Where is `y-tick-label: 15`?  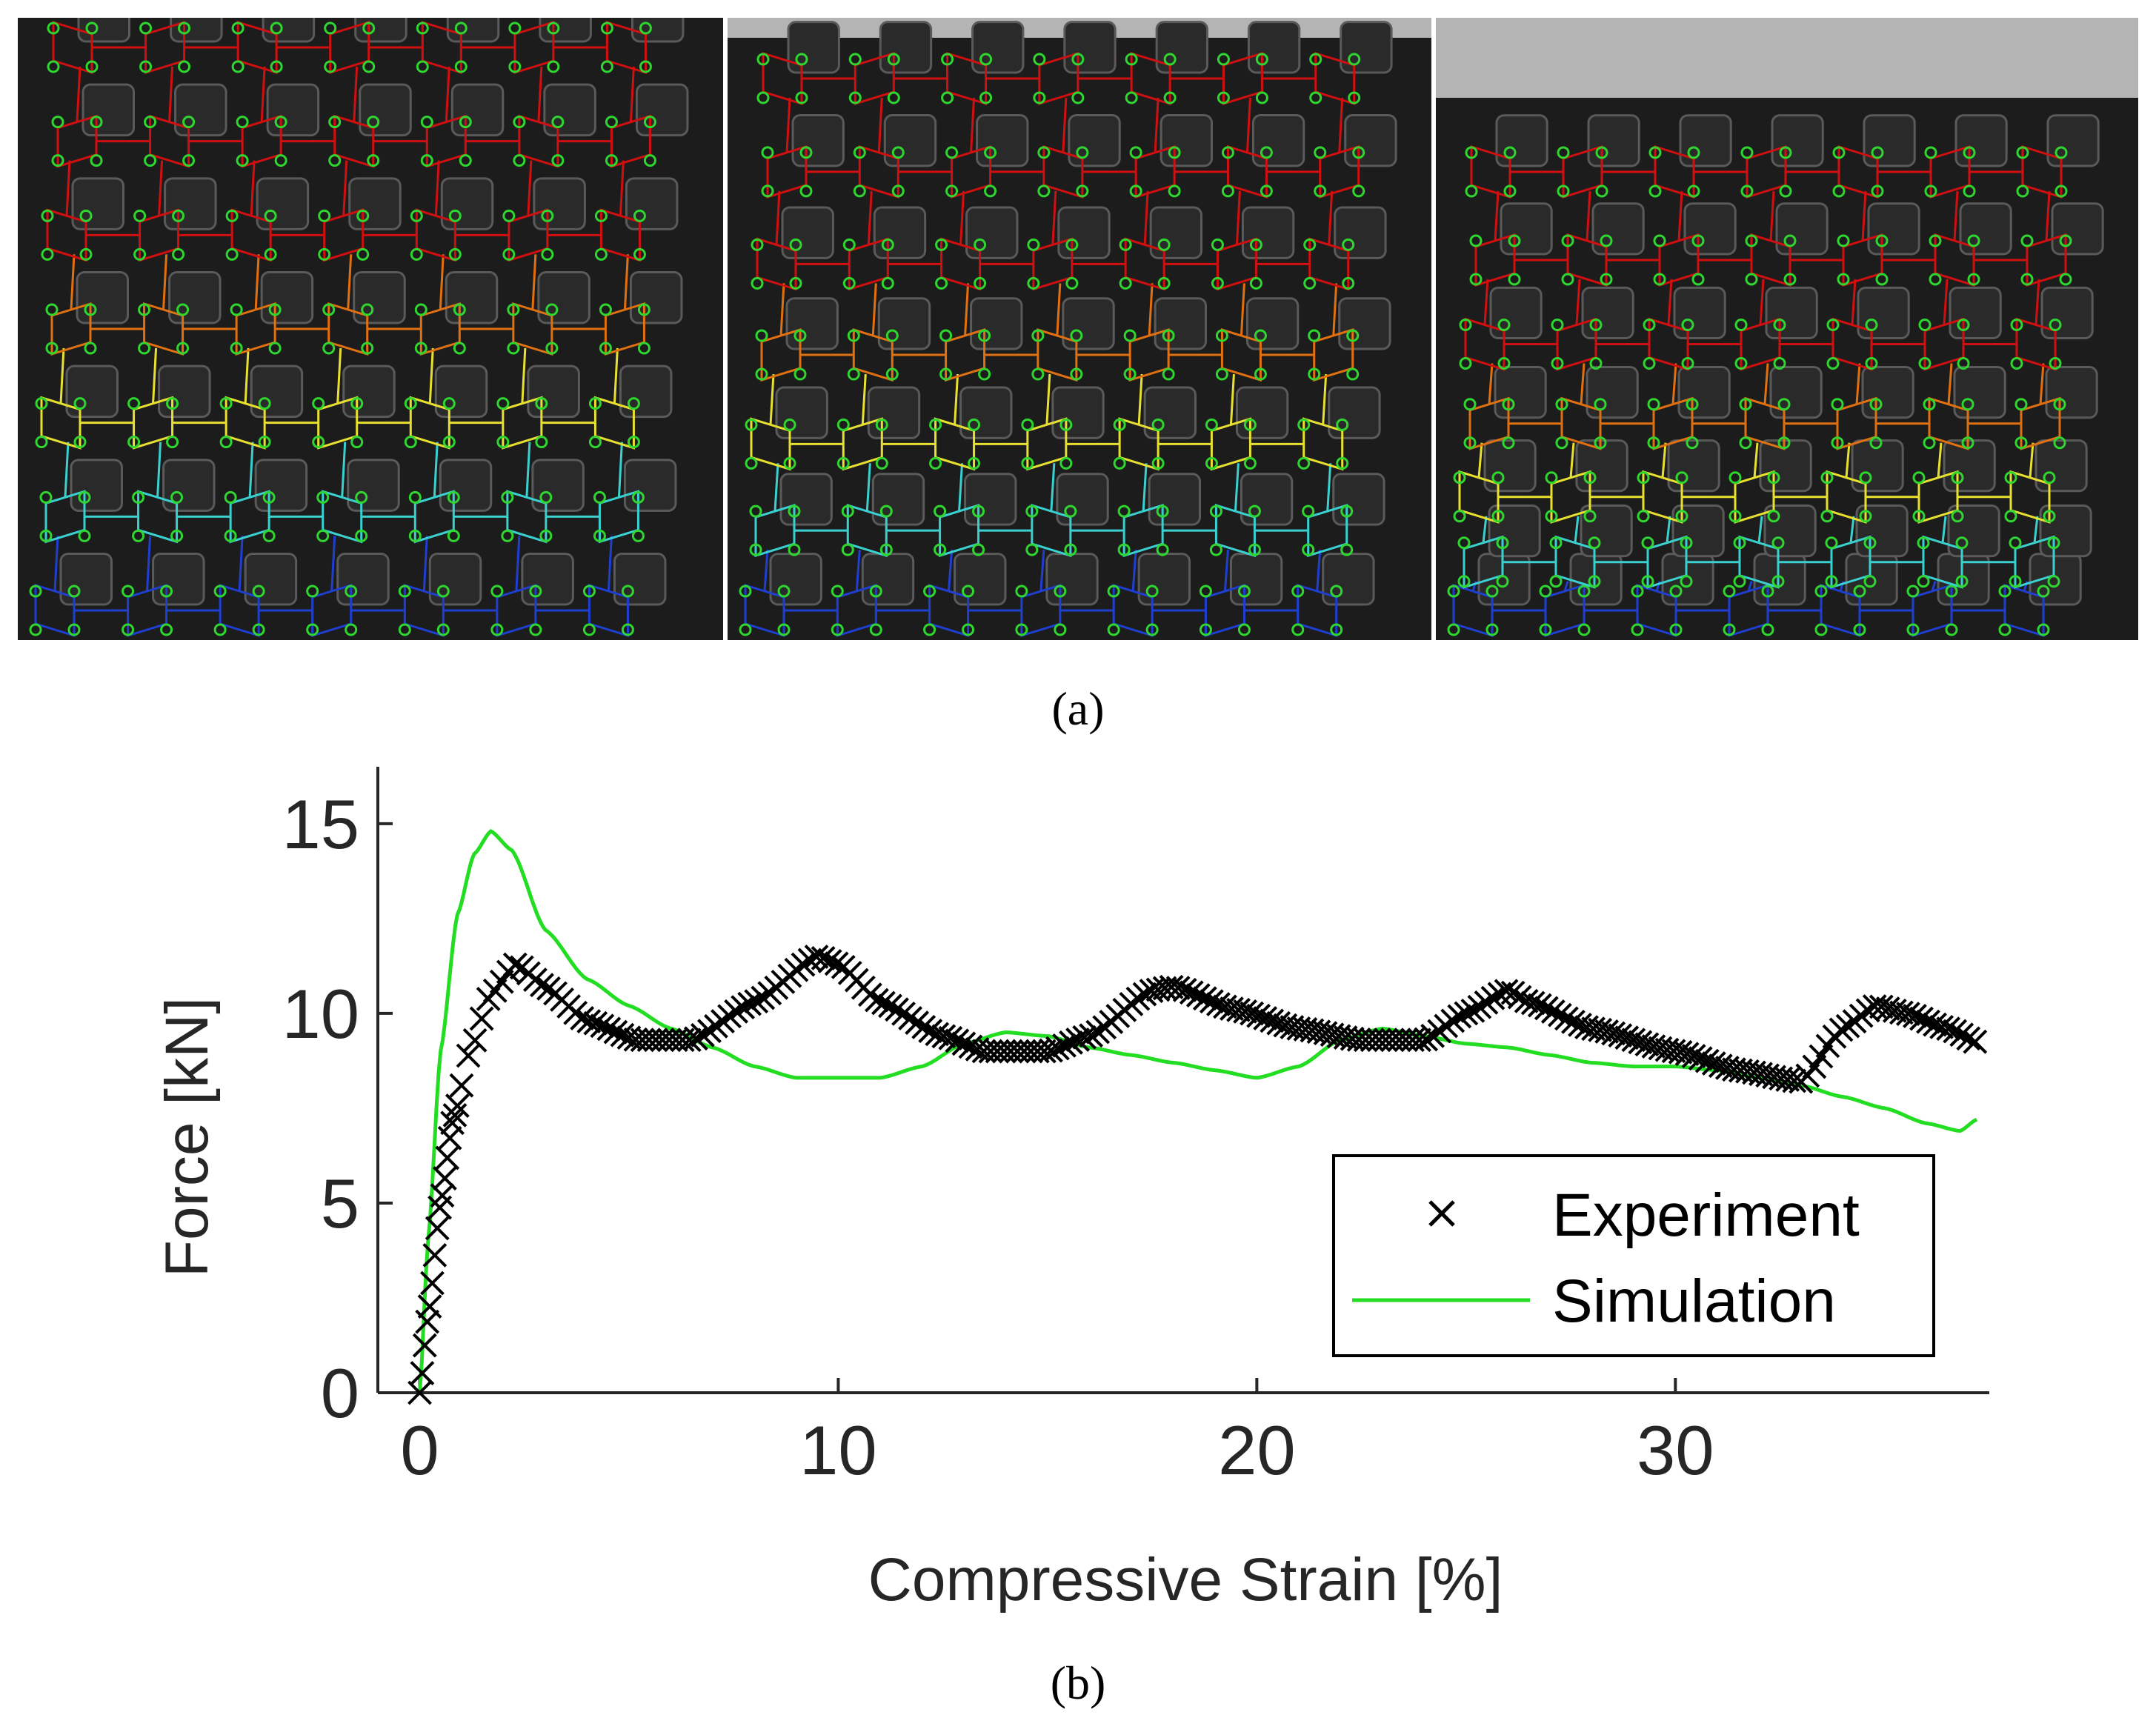 y-tick-label: 15 is located at coordinates (320, 824).